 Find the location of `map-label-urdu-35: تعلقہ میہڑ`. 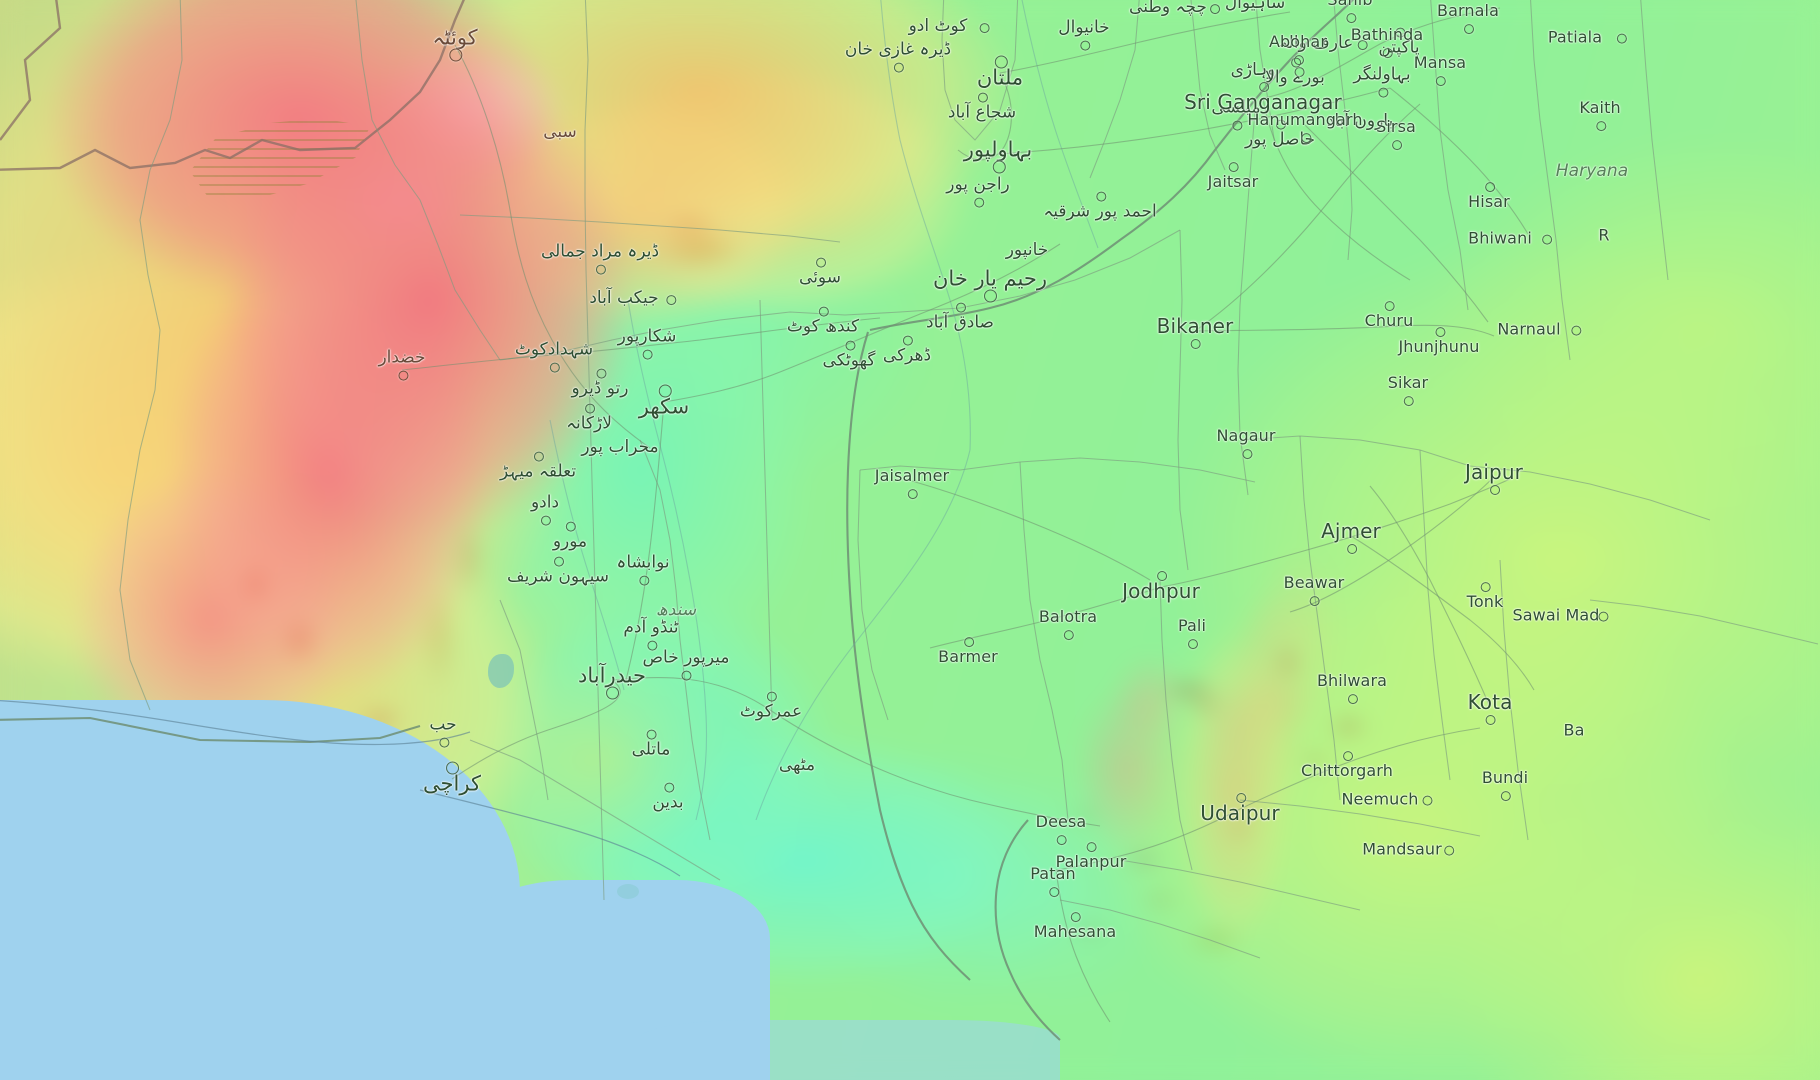

map-label-urdu-35: تعلقہ میہڑ is located at coordinates (538, 467).